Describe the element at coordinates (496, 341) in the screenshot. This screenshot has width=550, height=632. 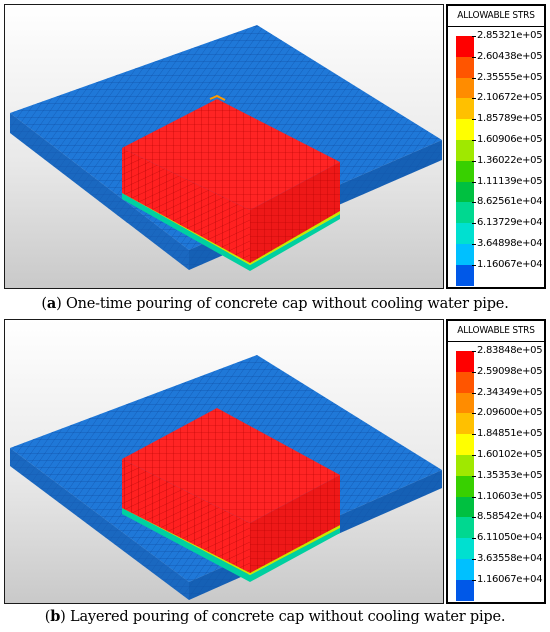
I see `legend-divider` at that location.